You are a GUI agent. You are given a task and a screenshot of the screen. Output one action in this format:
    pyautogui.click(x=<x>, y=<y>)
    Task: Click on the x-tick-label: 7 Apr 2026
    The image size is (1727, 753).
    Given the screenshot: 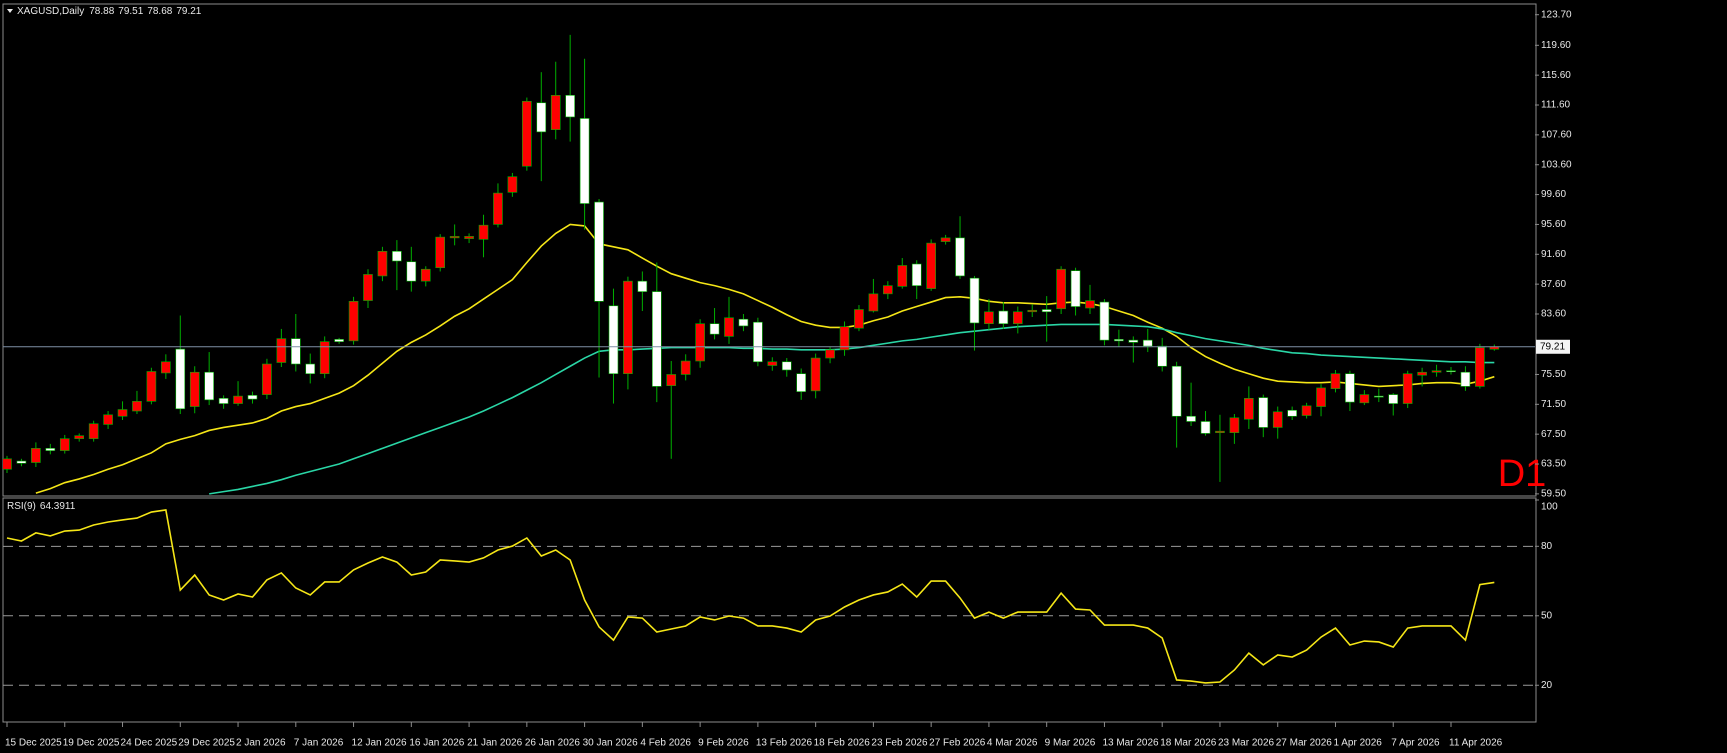 What is the action you would take?
    pyautogui.click(x=1415, y=743)
    